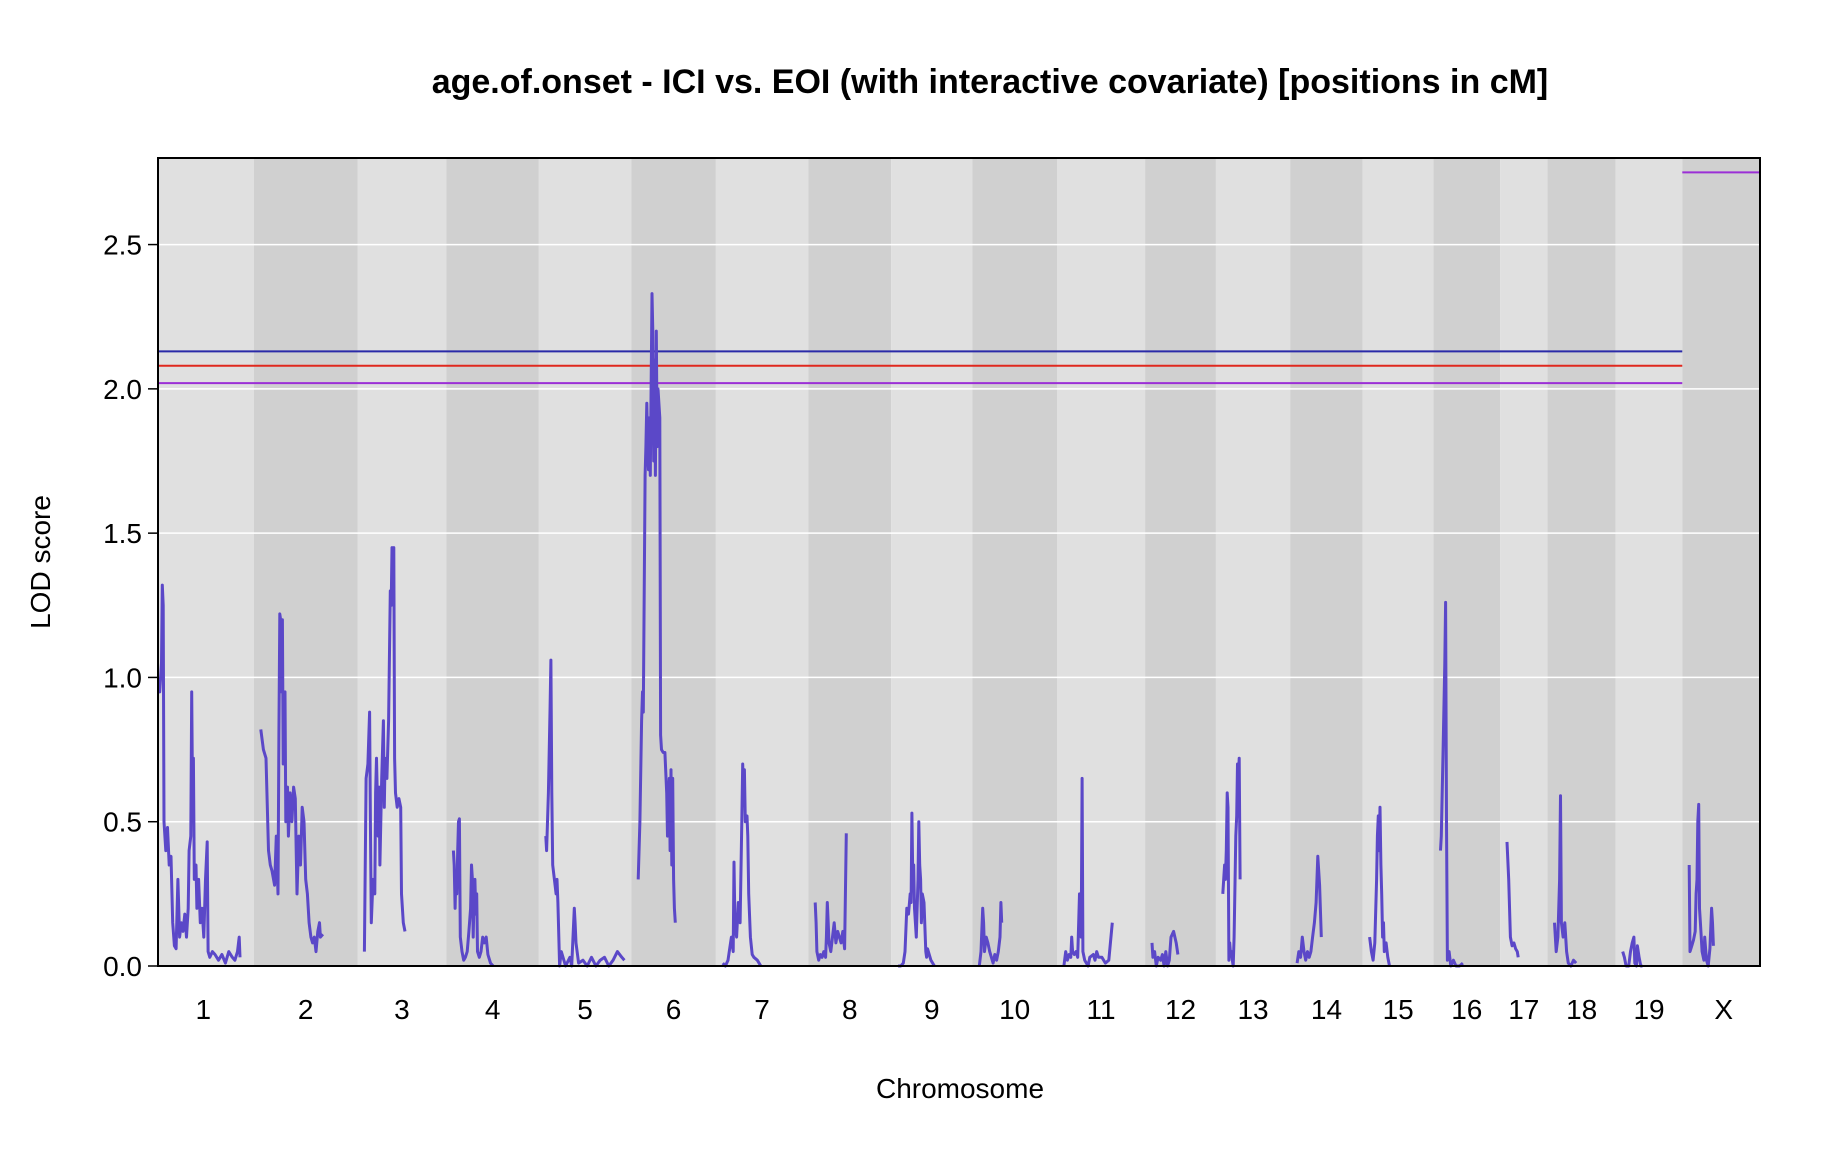 This screenshot has height=1152, width=1824. Describe the element at coordinates (960, 1088) in the screenshot. I see `x-axis-label: Chromosome` at that location.